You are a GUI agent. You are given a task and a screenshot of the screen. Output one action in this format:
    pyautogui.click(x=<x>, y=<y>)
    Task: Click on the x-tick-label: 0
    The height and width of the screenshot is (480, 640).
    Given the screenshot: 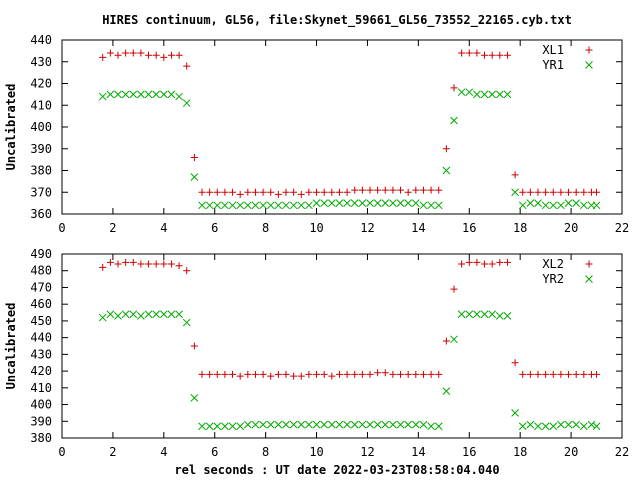 What is the action you would take?
    pyautogui.click(x=61, y=452)
    